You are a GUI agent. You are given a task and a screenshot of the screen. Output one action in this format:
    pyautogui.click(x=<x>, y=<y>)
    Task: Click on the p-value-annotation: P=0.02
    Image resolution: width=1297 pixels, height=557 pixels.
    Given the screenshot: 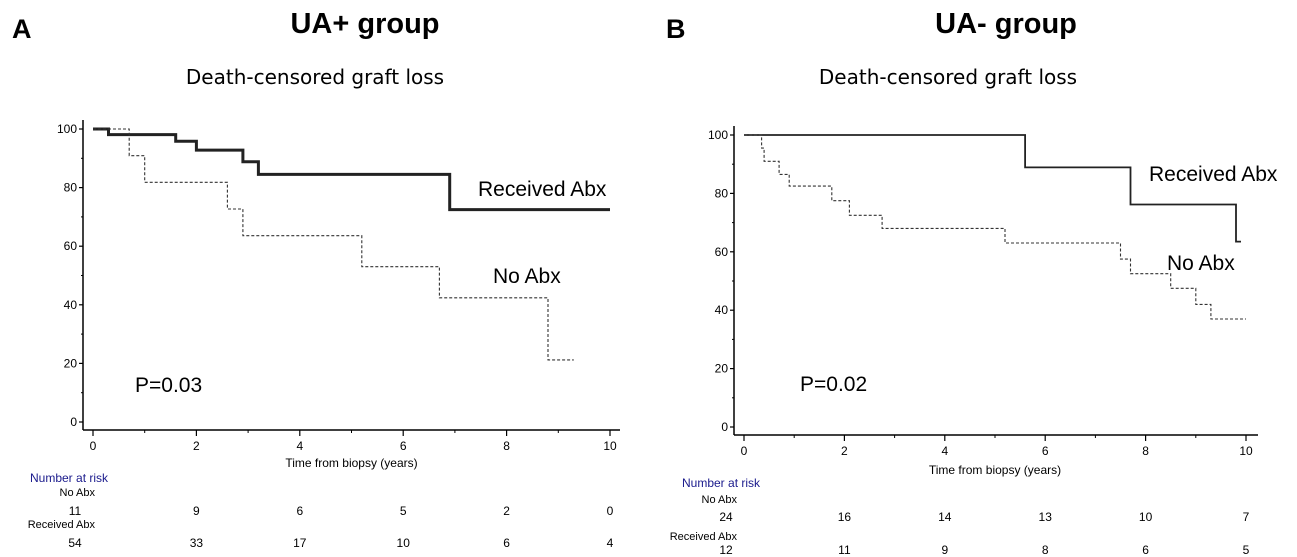 What is the action you would take?
    pyautogui.click(x=833, y=384)
    